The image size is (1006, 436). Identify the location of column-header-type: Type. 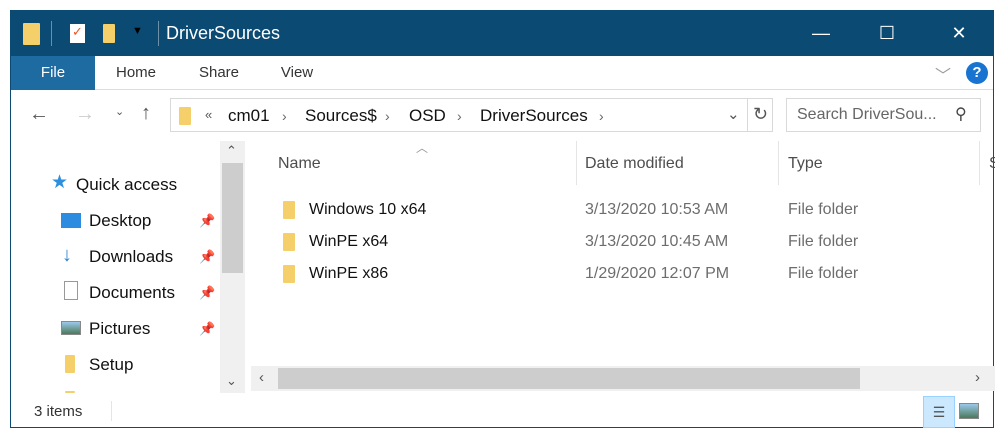
(805, 163).